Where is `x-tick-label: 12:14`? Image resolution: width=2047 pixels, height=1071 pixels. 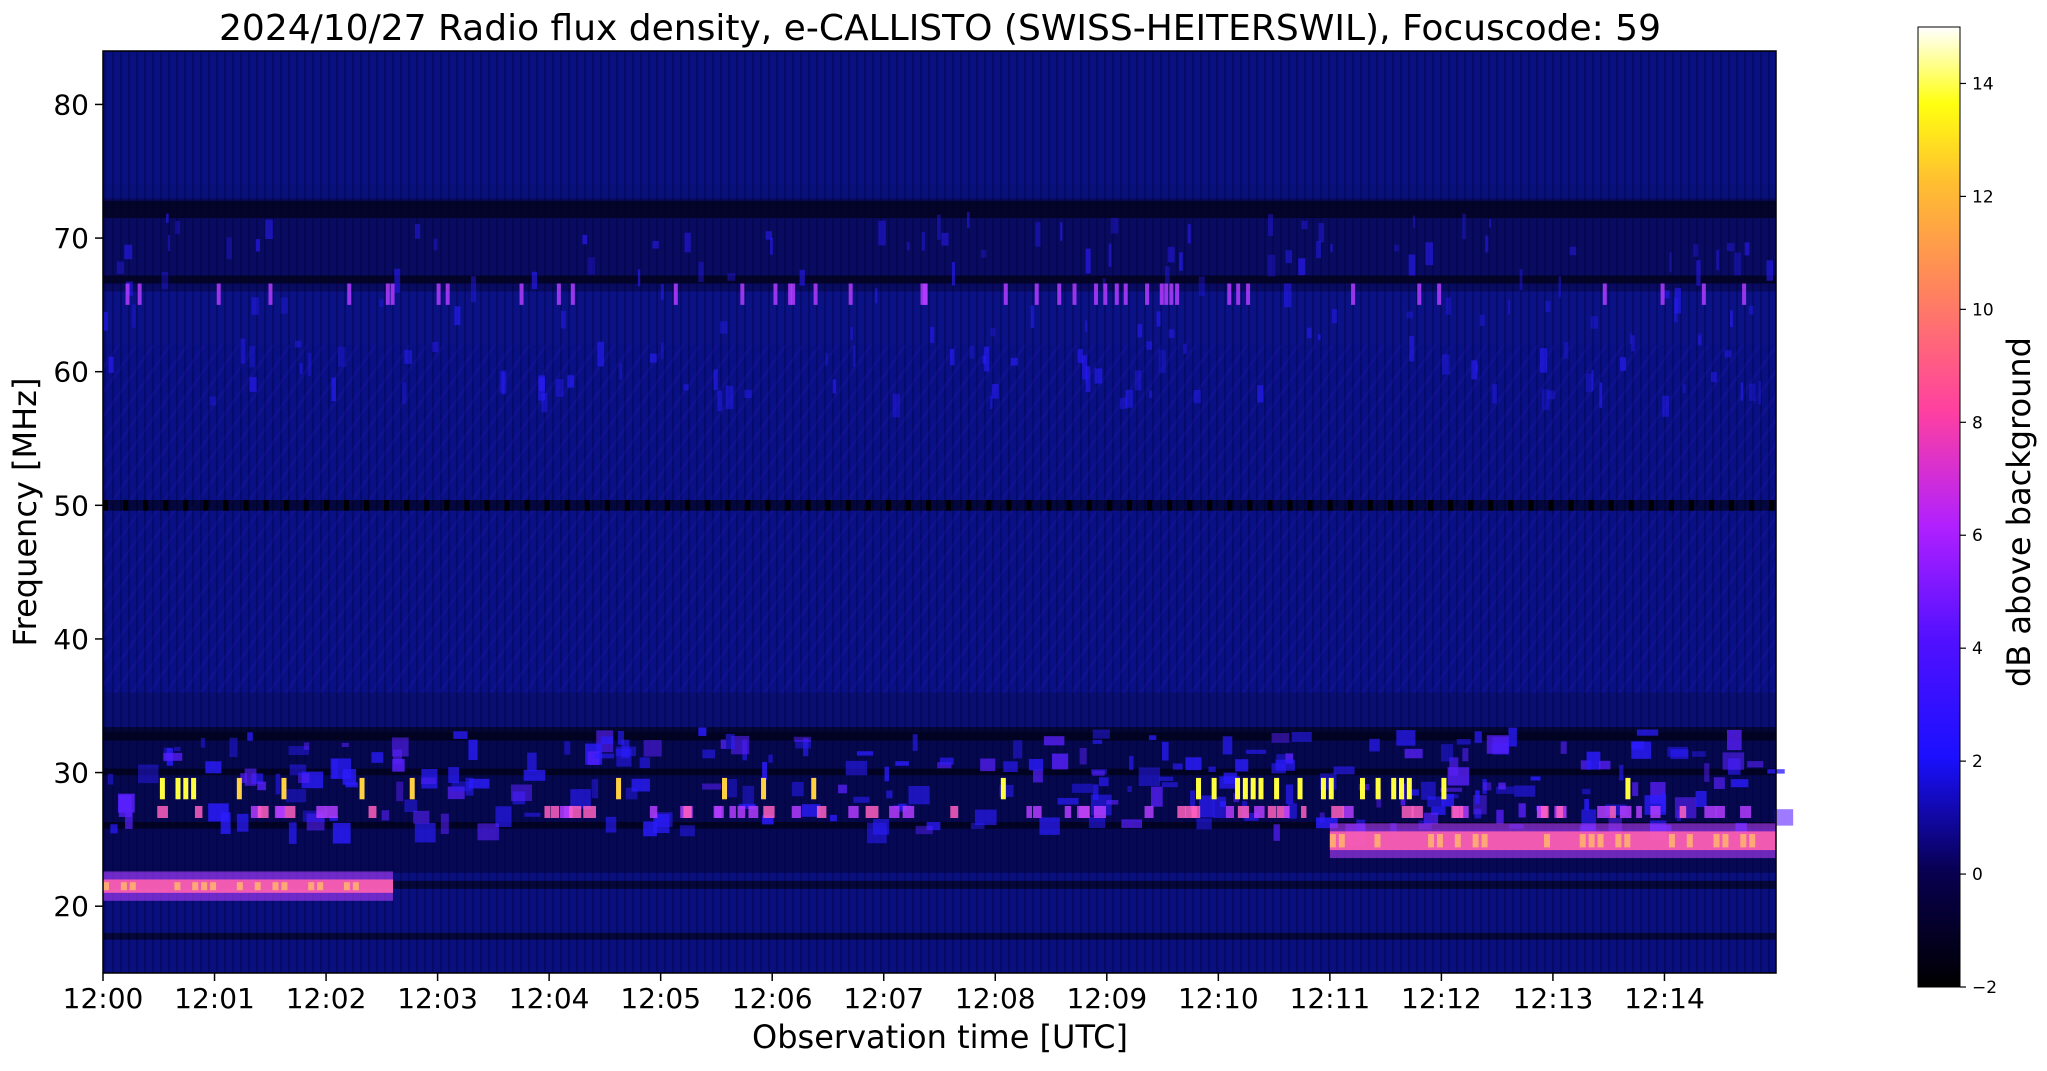
x-tick-label: 12:14 is located at coordinates (1664, 998).